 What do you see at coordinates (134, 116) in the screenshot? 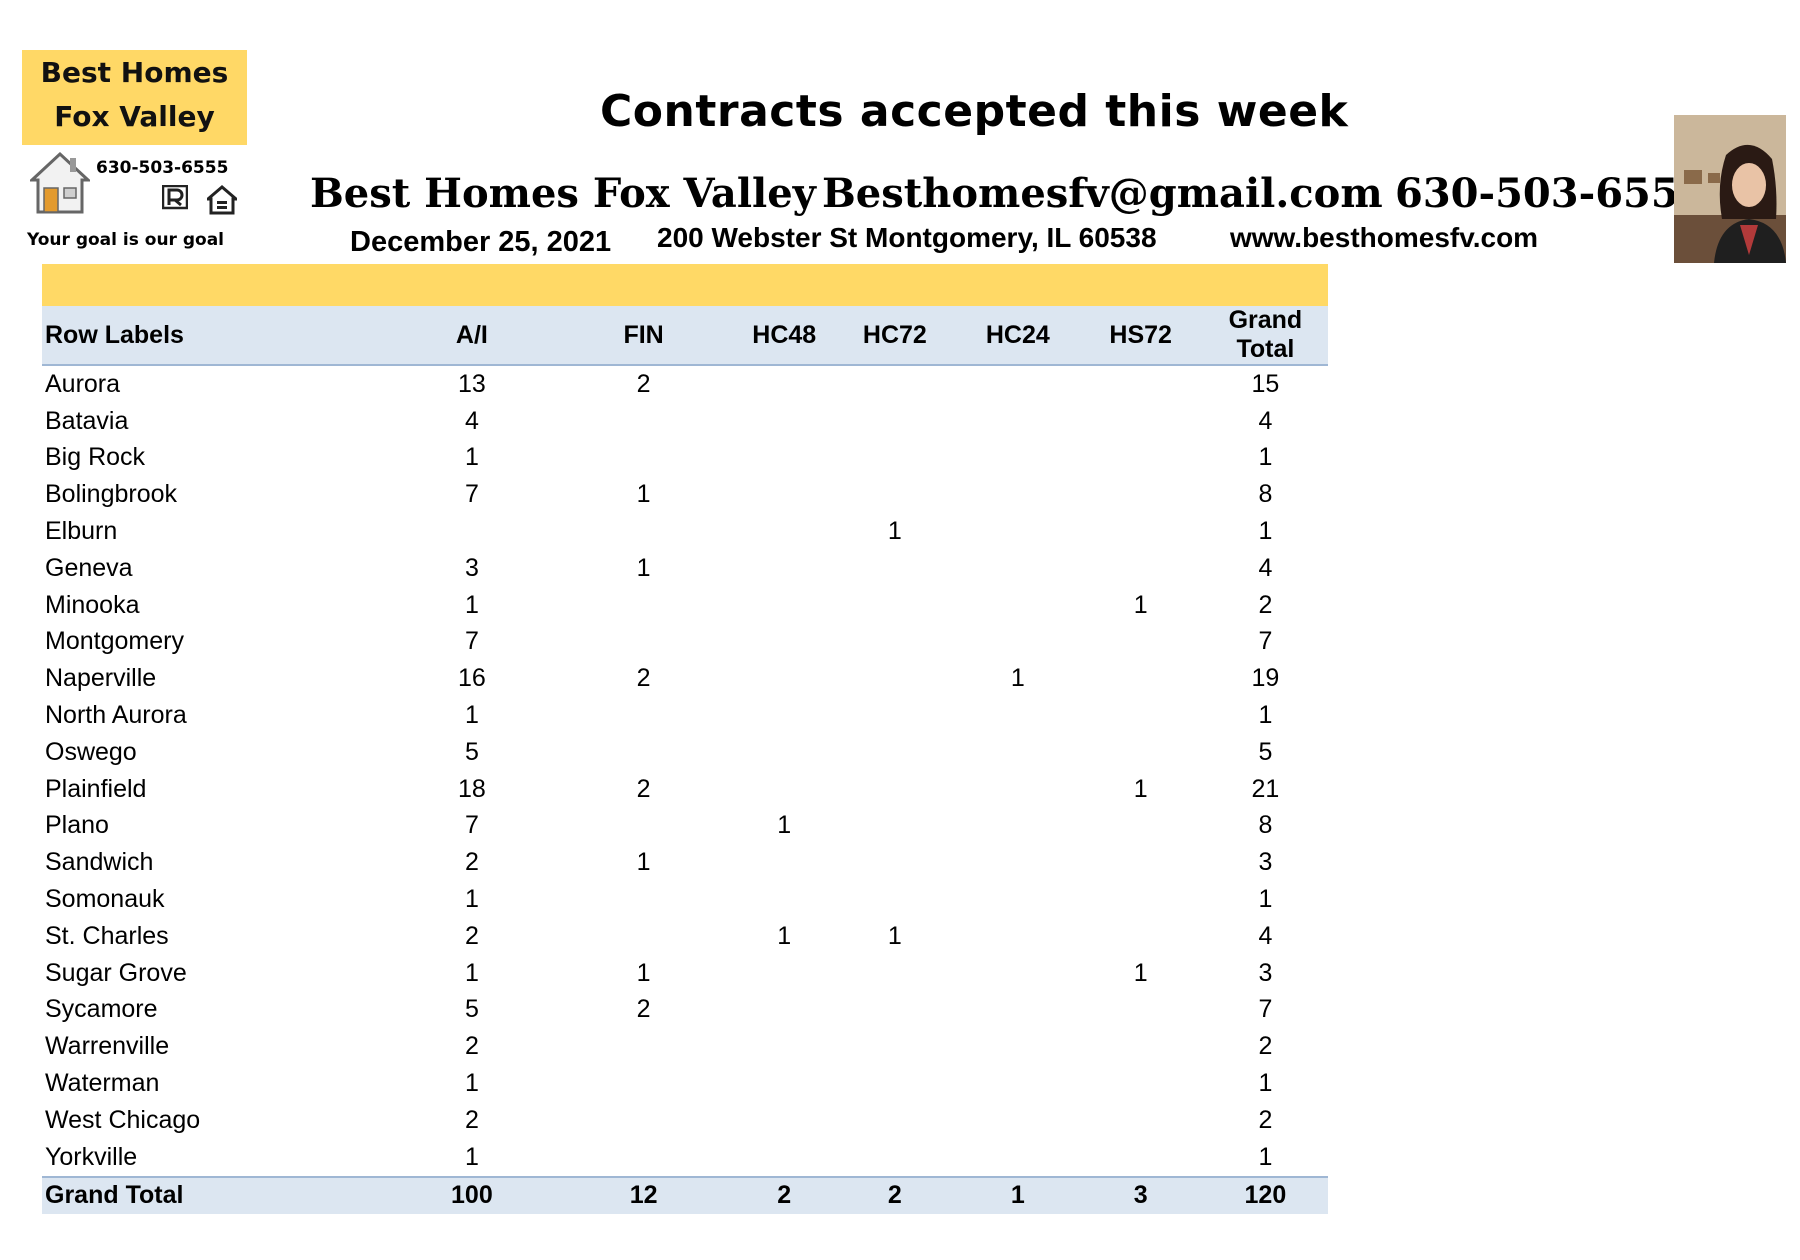
I see `logo-line-2: Fox Valley` at bounding box center [134, 116].